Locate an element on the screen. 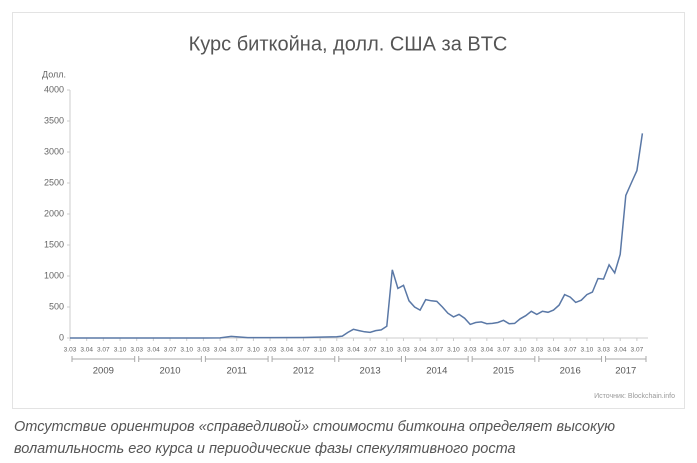 The image size is (697, 463). year-label: 2016 is located at coordinates (570, 371).